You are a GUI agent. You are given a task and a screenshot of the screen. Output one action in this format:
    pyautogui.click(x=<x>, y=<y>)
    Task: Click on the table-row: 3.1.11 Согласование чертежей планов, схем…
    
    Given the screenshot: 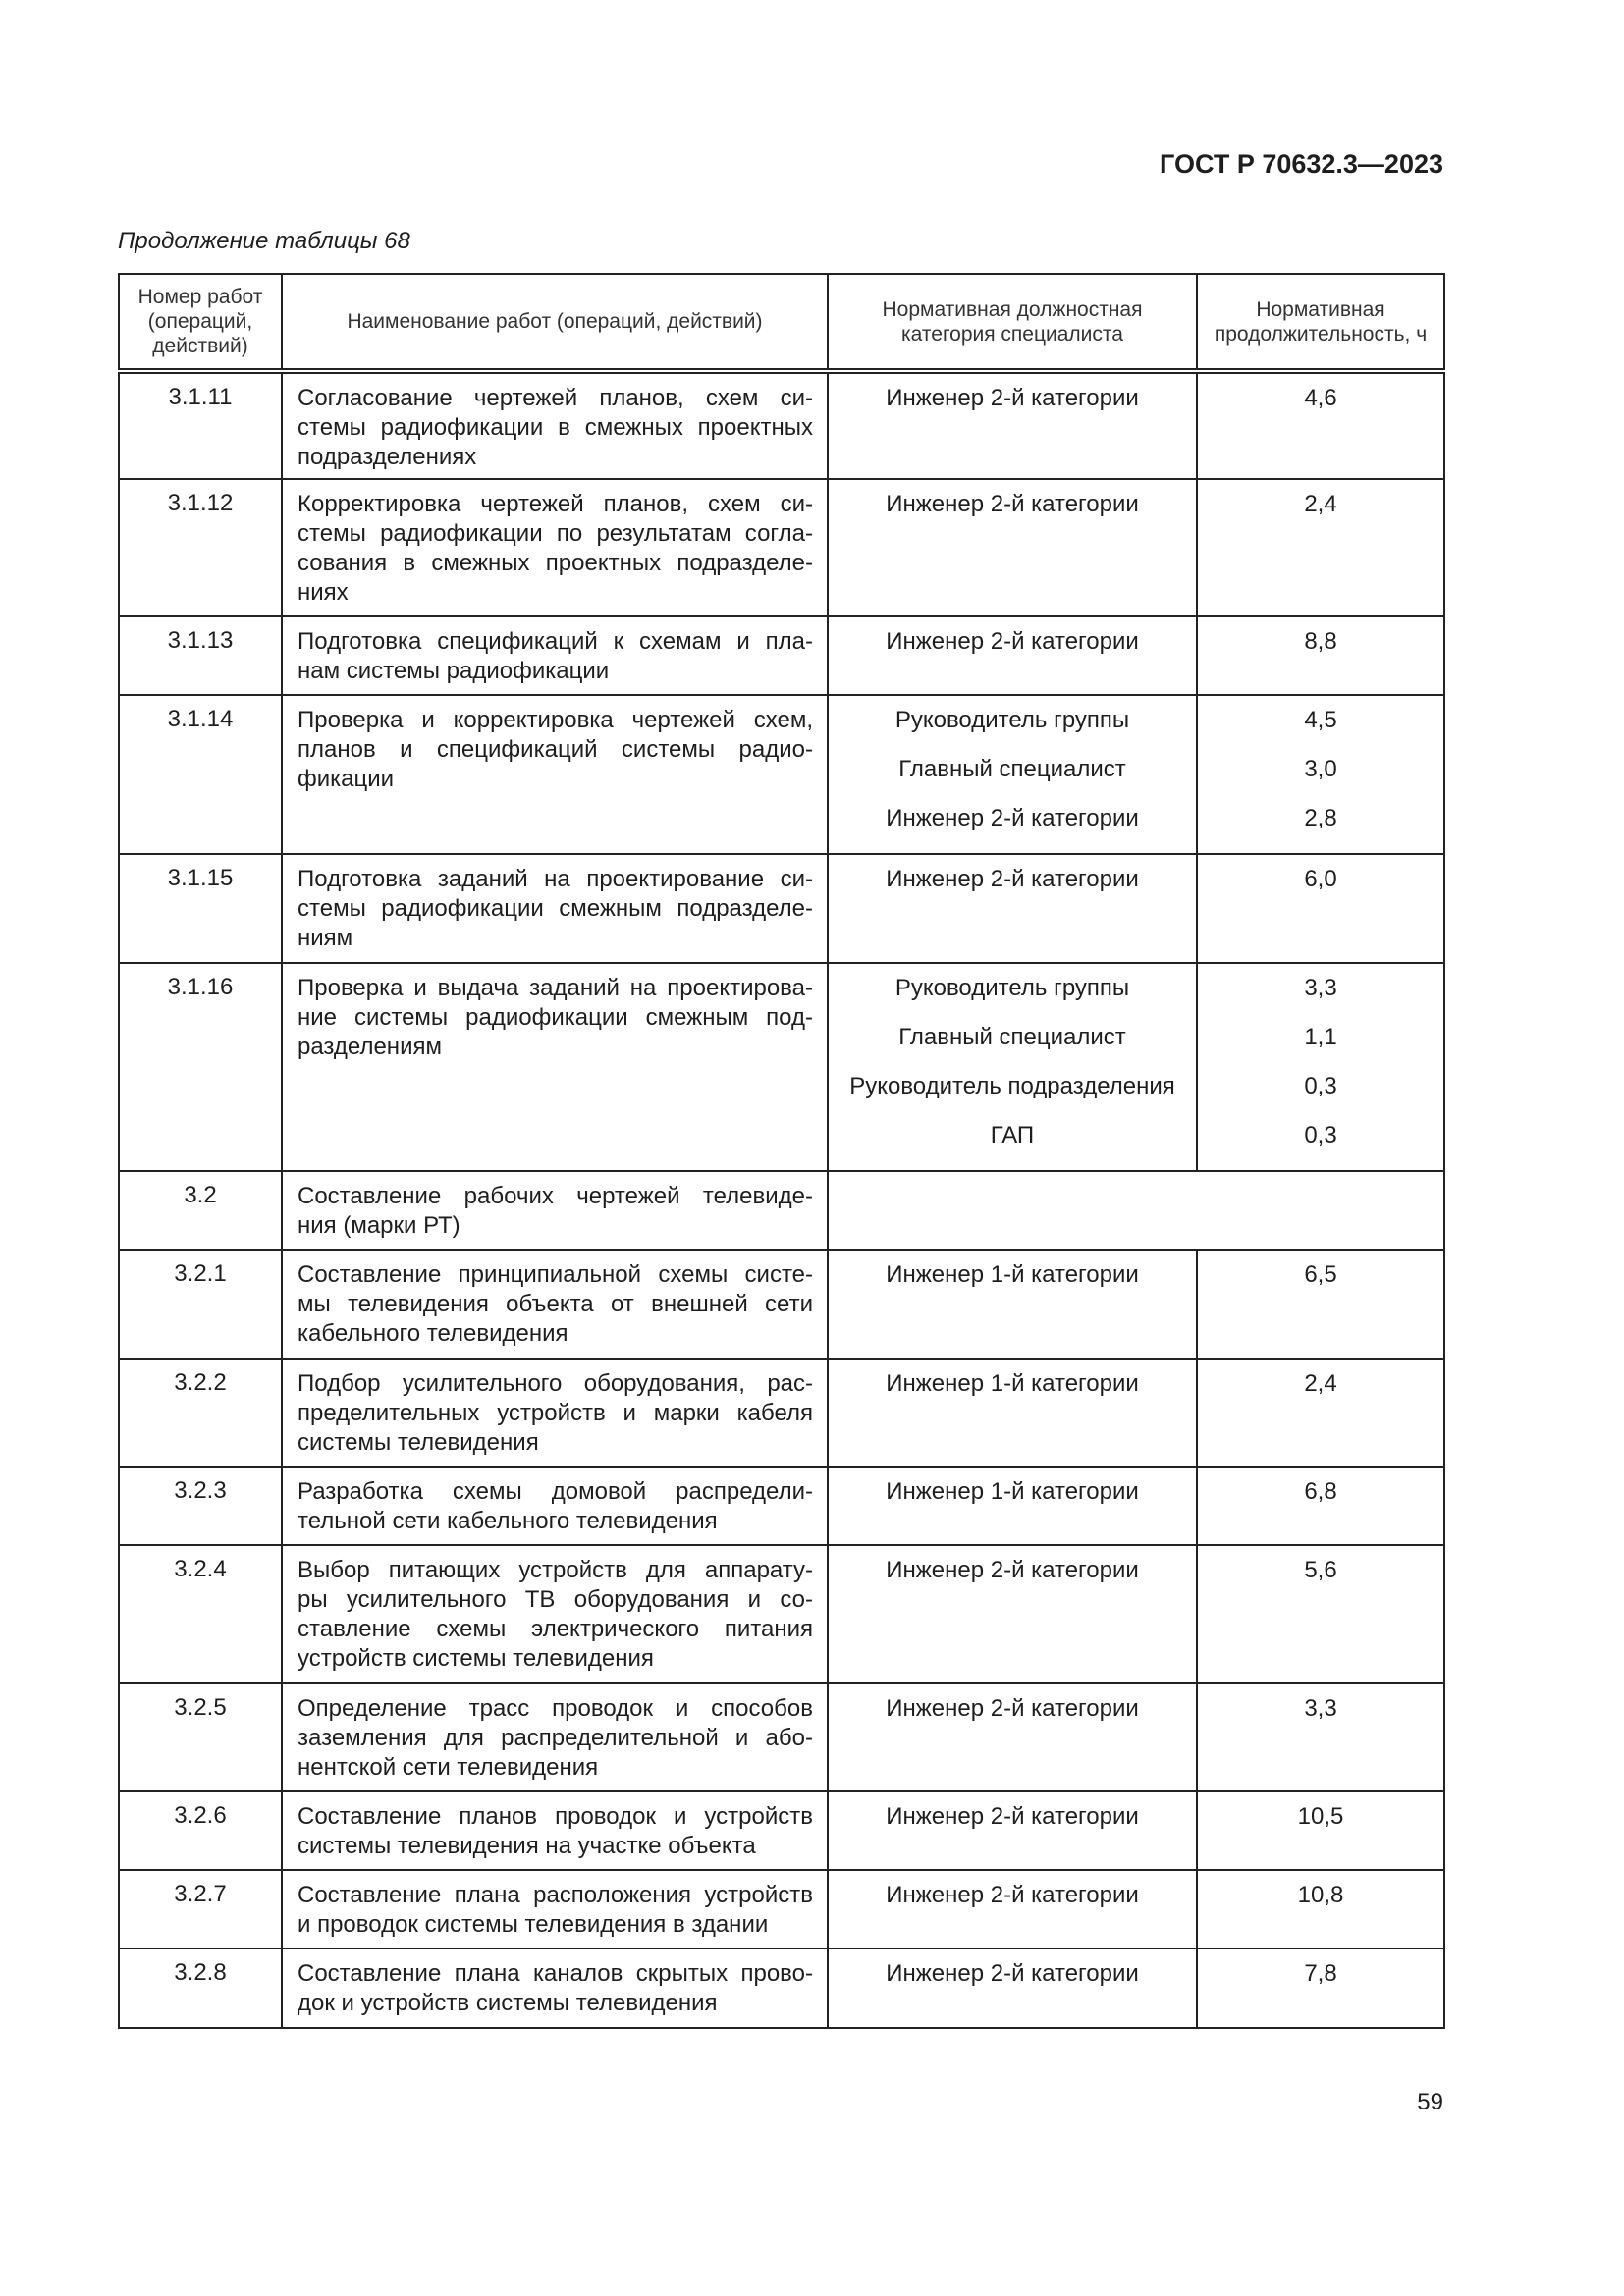 What is the action you would take?
    pyautogui.click(x=781, y=424)
    